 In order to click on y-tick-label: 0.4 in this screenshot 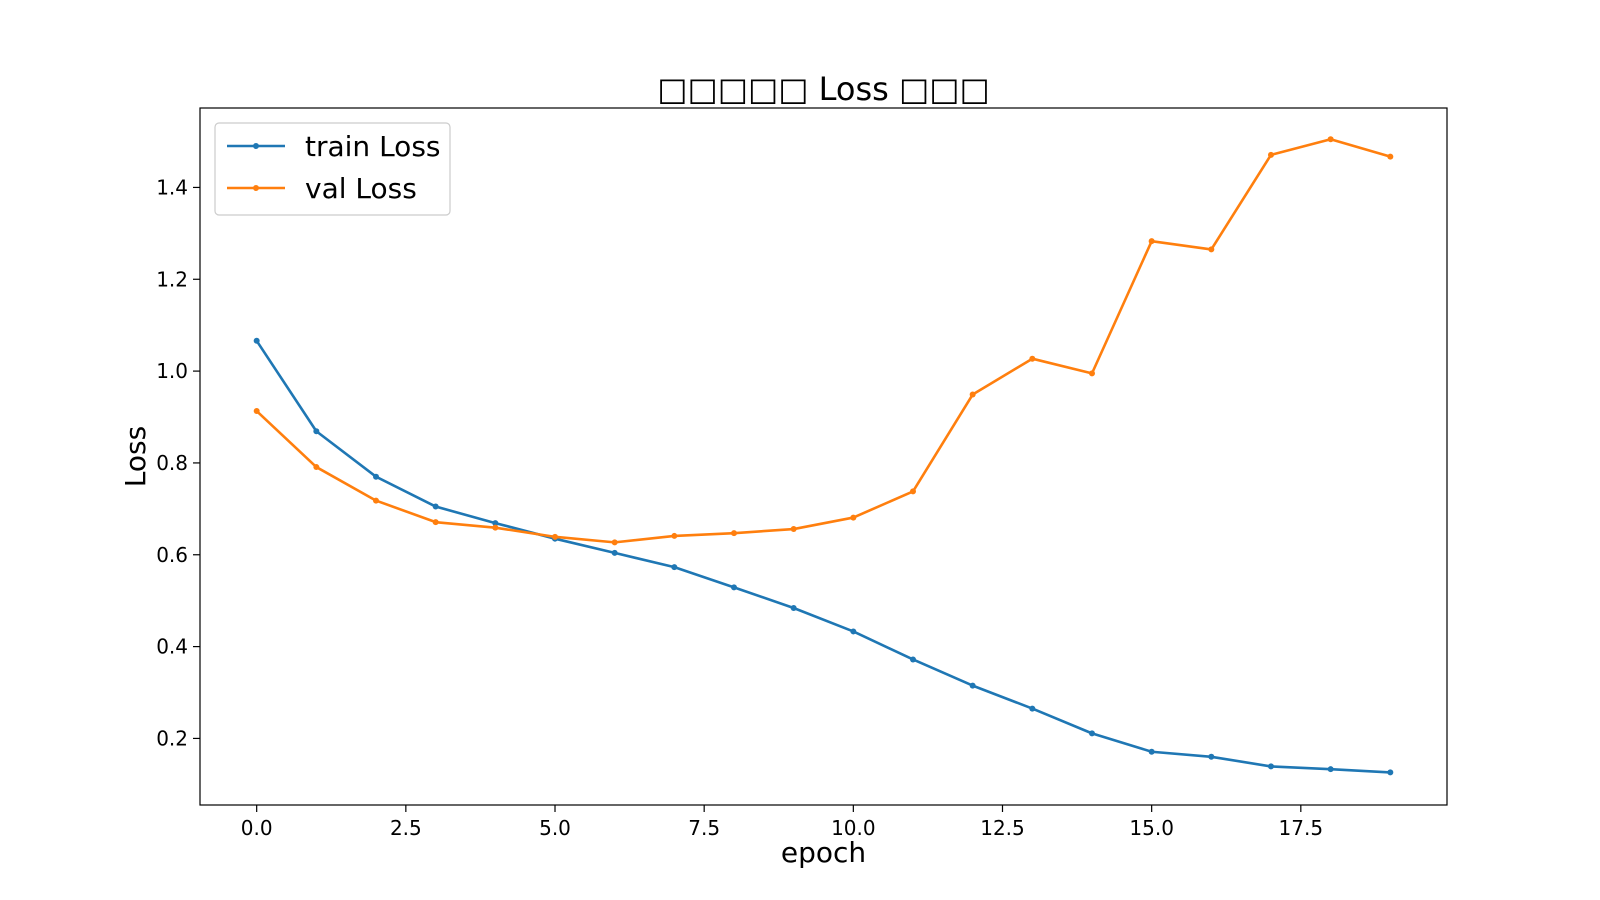, I will do `click(172, 647)`.